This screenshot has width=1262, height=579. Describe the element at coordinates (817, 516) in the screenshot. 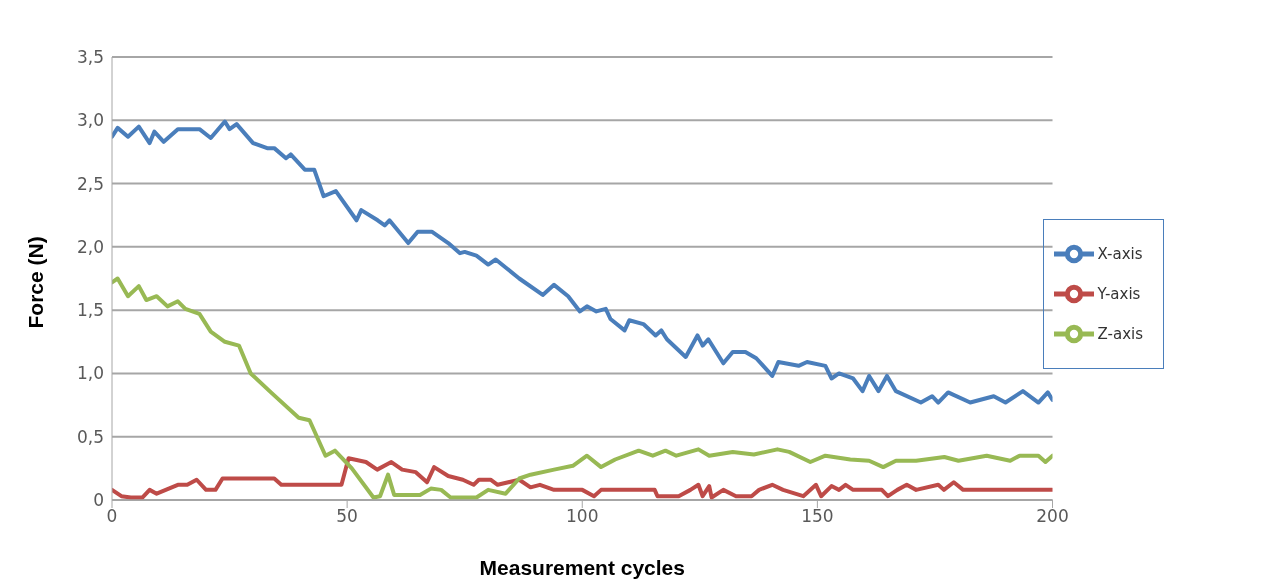

I see `x-tick-label: 150` at that location.